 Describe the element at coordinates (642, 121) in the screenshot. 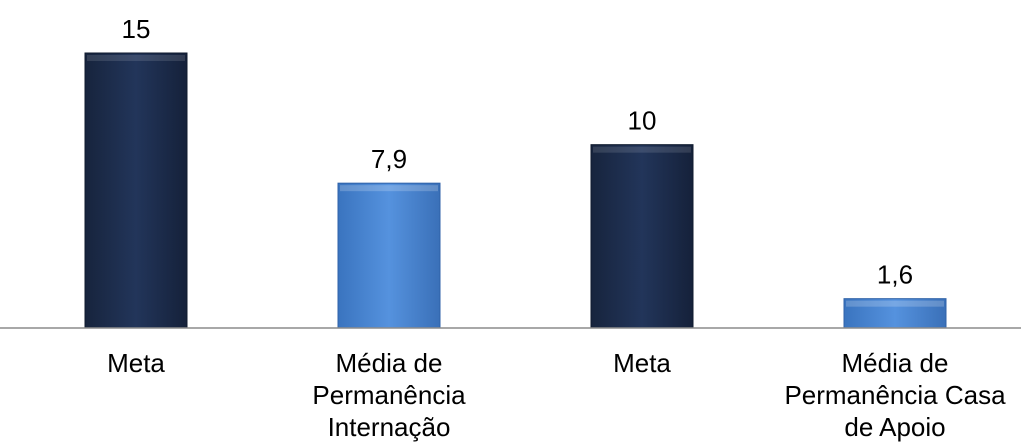

I see `value-label-2: 10` at that location.